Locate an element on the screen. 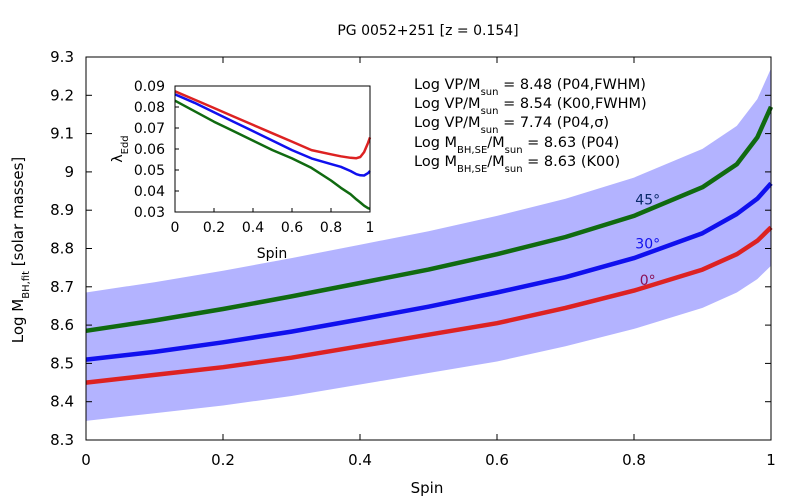 This screenshot has height=500, width=800. x-tick-label: 0.2 is located at coordinates (223, 460).